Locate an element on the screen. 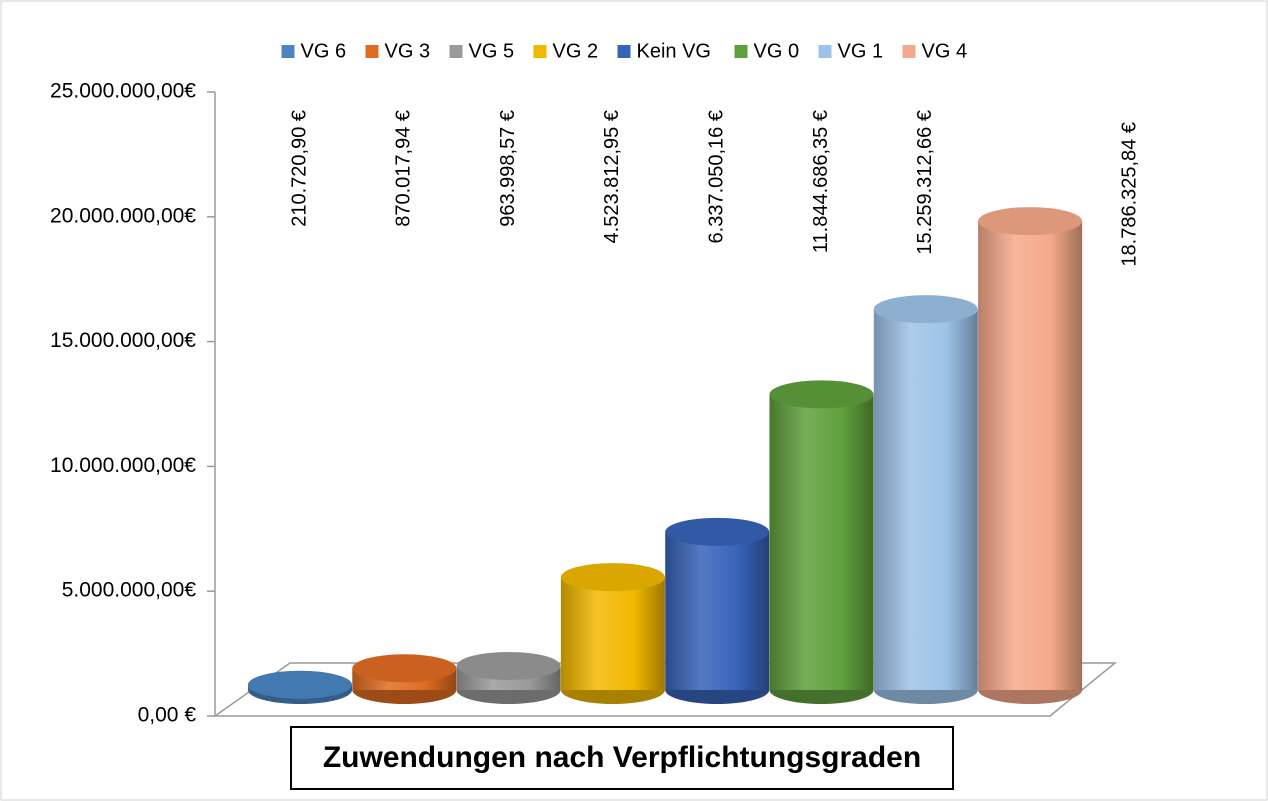 This screenshot has width=1268, height=801. legend-label: VG 2 is located at coordinates (576, 51).